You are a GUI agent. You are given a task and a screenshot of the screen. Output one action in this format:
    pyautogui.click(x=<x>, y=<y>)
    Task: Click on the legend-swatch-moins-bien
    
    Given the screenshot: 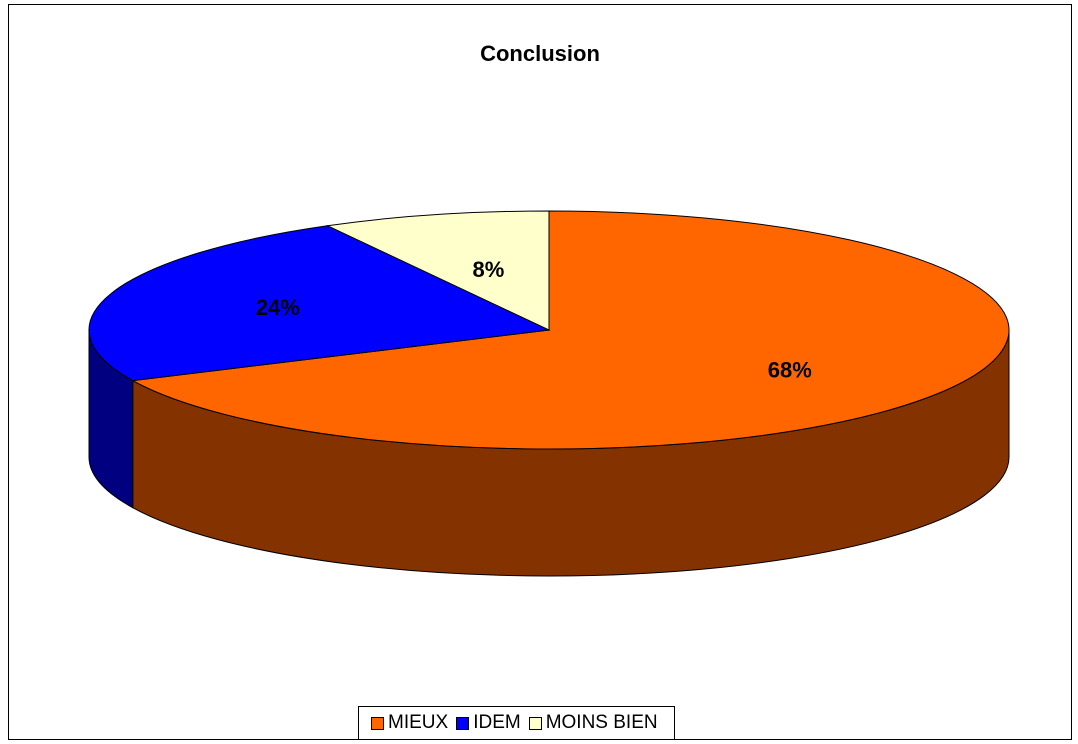 What is the action you would take?
    pyautogui.click(x=535, y=723)
    